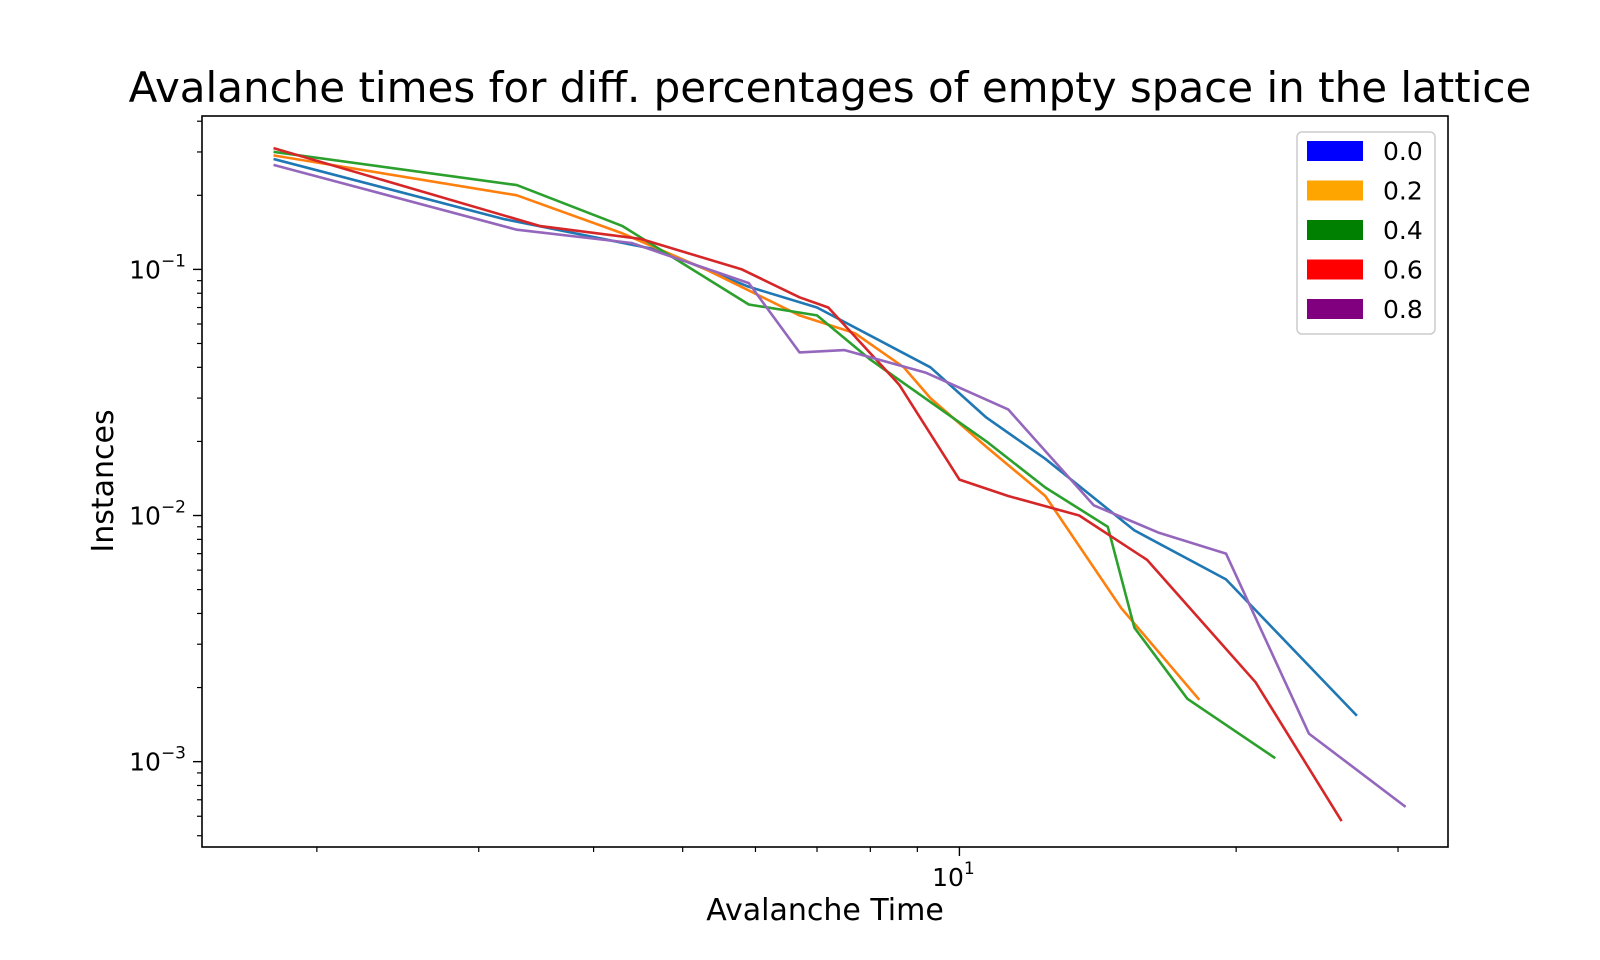  What do you see at coordinates (857, 869) in the screenshot?
I see `x-axis: 101` at bounding box center [857, 869].